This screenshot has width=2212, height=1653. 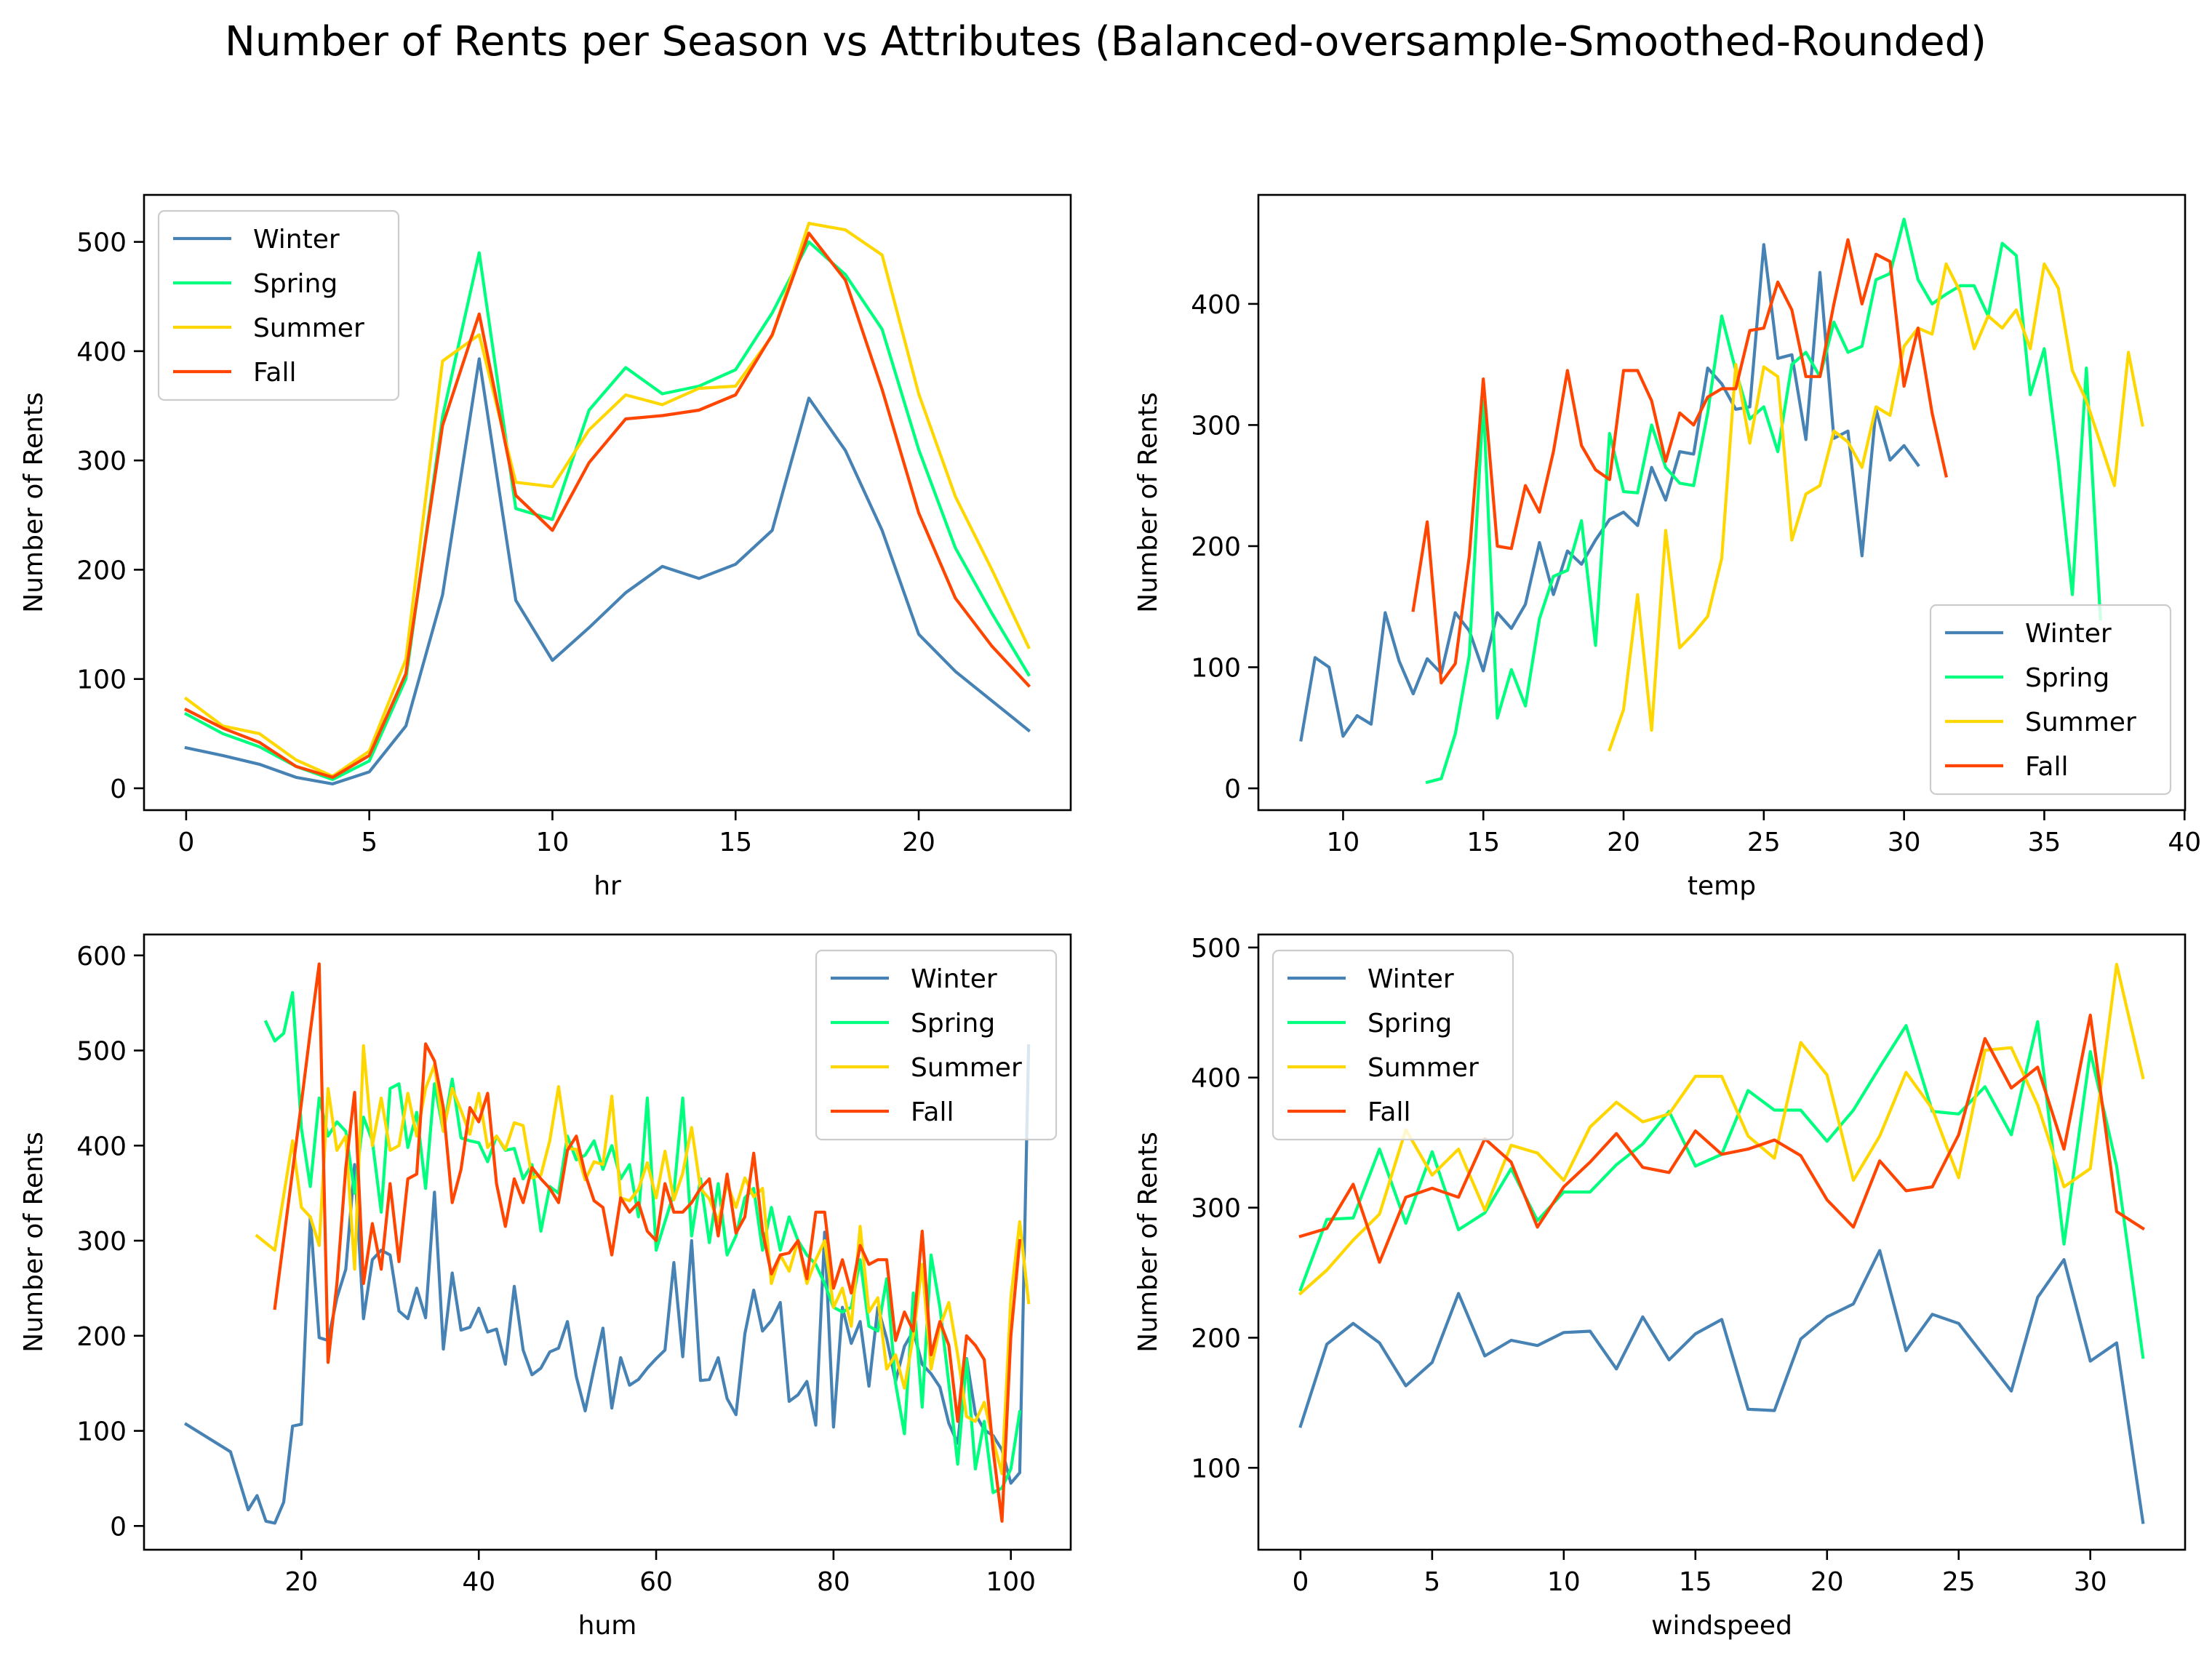 I want to click on x-axis-label: windspeed, so click(x=1721, y=1626).